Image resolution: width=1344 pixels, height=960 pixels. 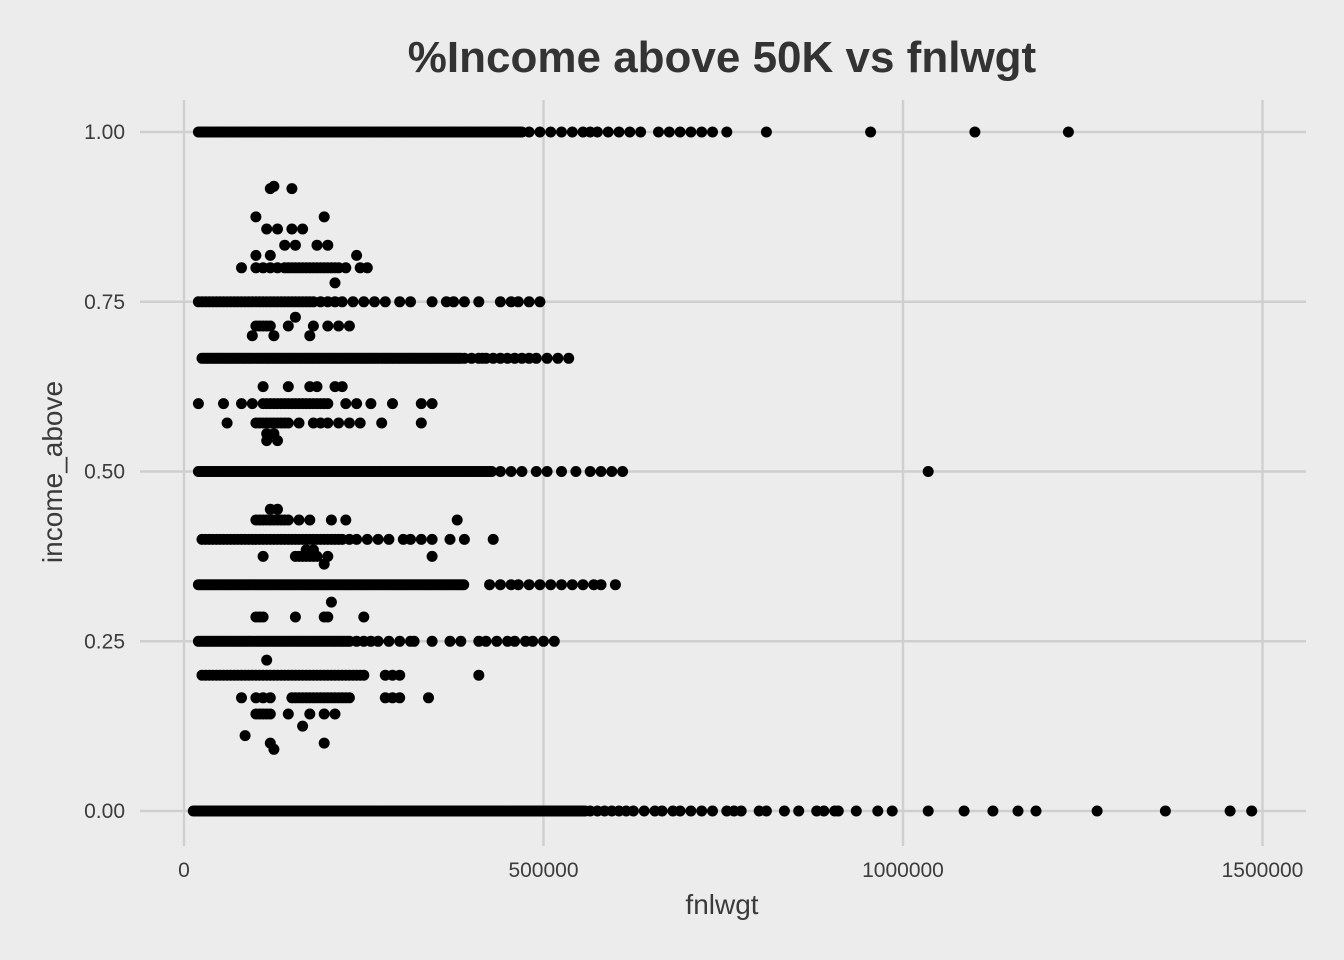 What do you see at coordinates (1263, 870) in the screenshot?
I see `x-tick-label: 1500000` at bounding box center [1263, 870].